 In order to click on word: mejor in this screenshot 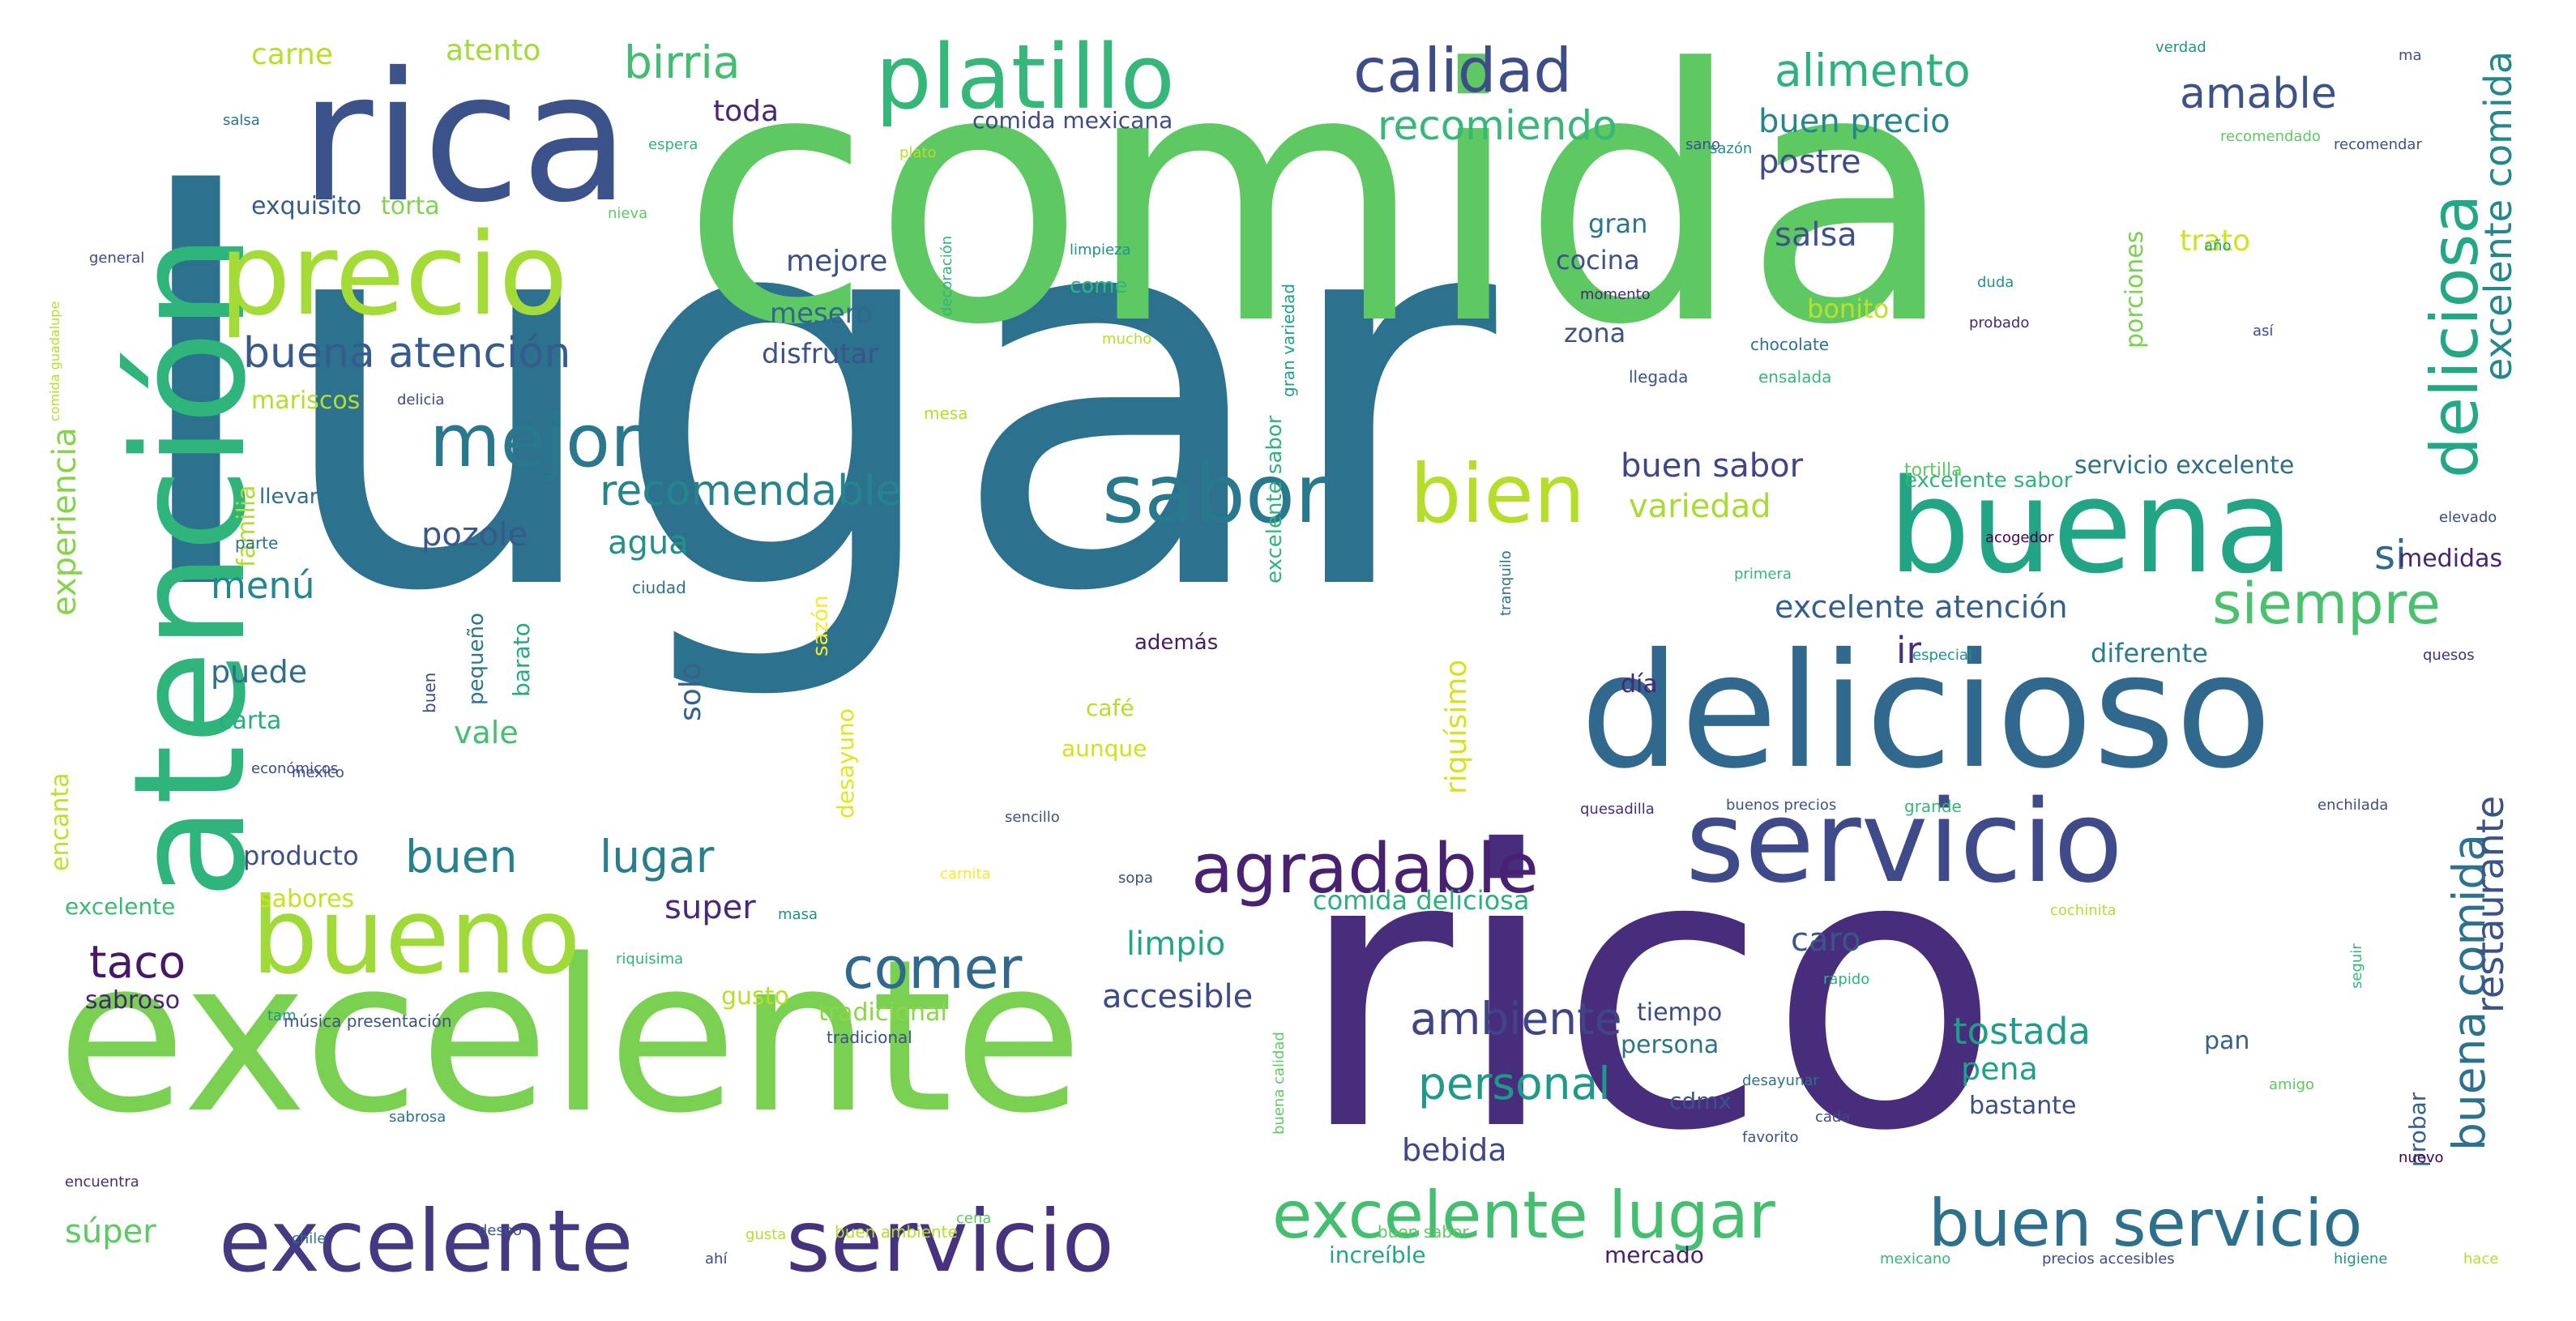, I will do `click(535, 442)`.